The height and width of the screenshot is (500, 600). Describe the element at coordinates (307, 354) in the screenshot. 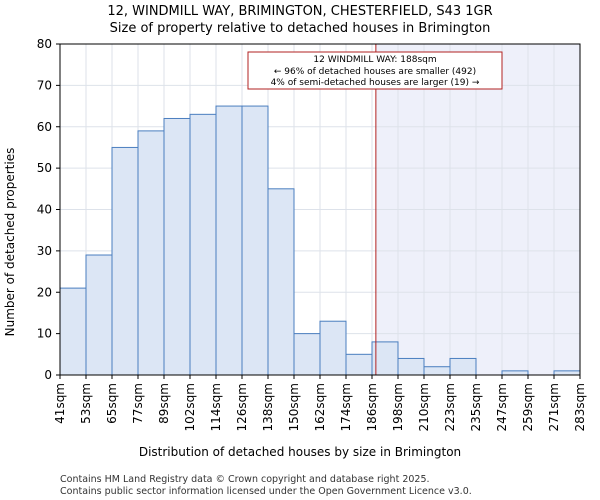

I see `bar-150sqm` at that location.